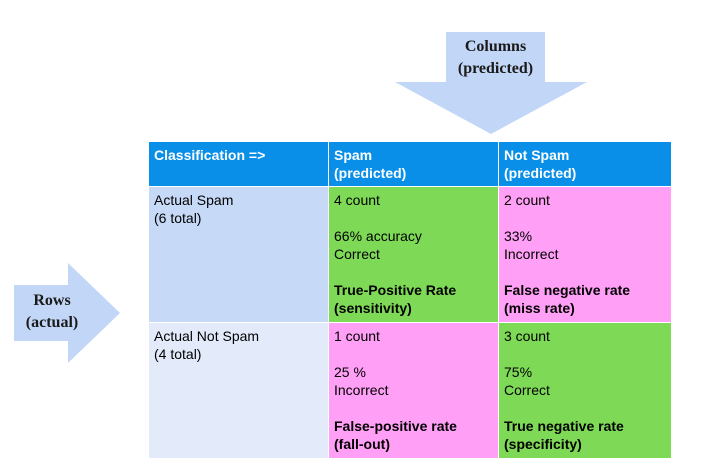  Describe the element at coordinates (518, 372) in the screenshot. I see `cell-percent: 75%` at that location.